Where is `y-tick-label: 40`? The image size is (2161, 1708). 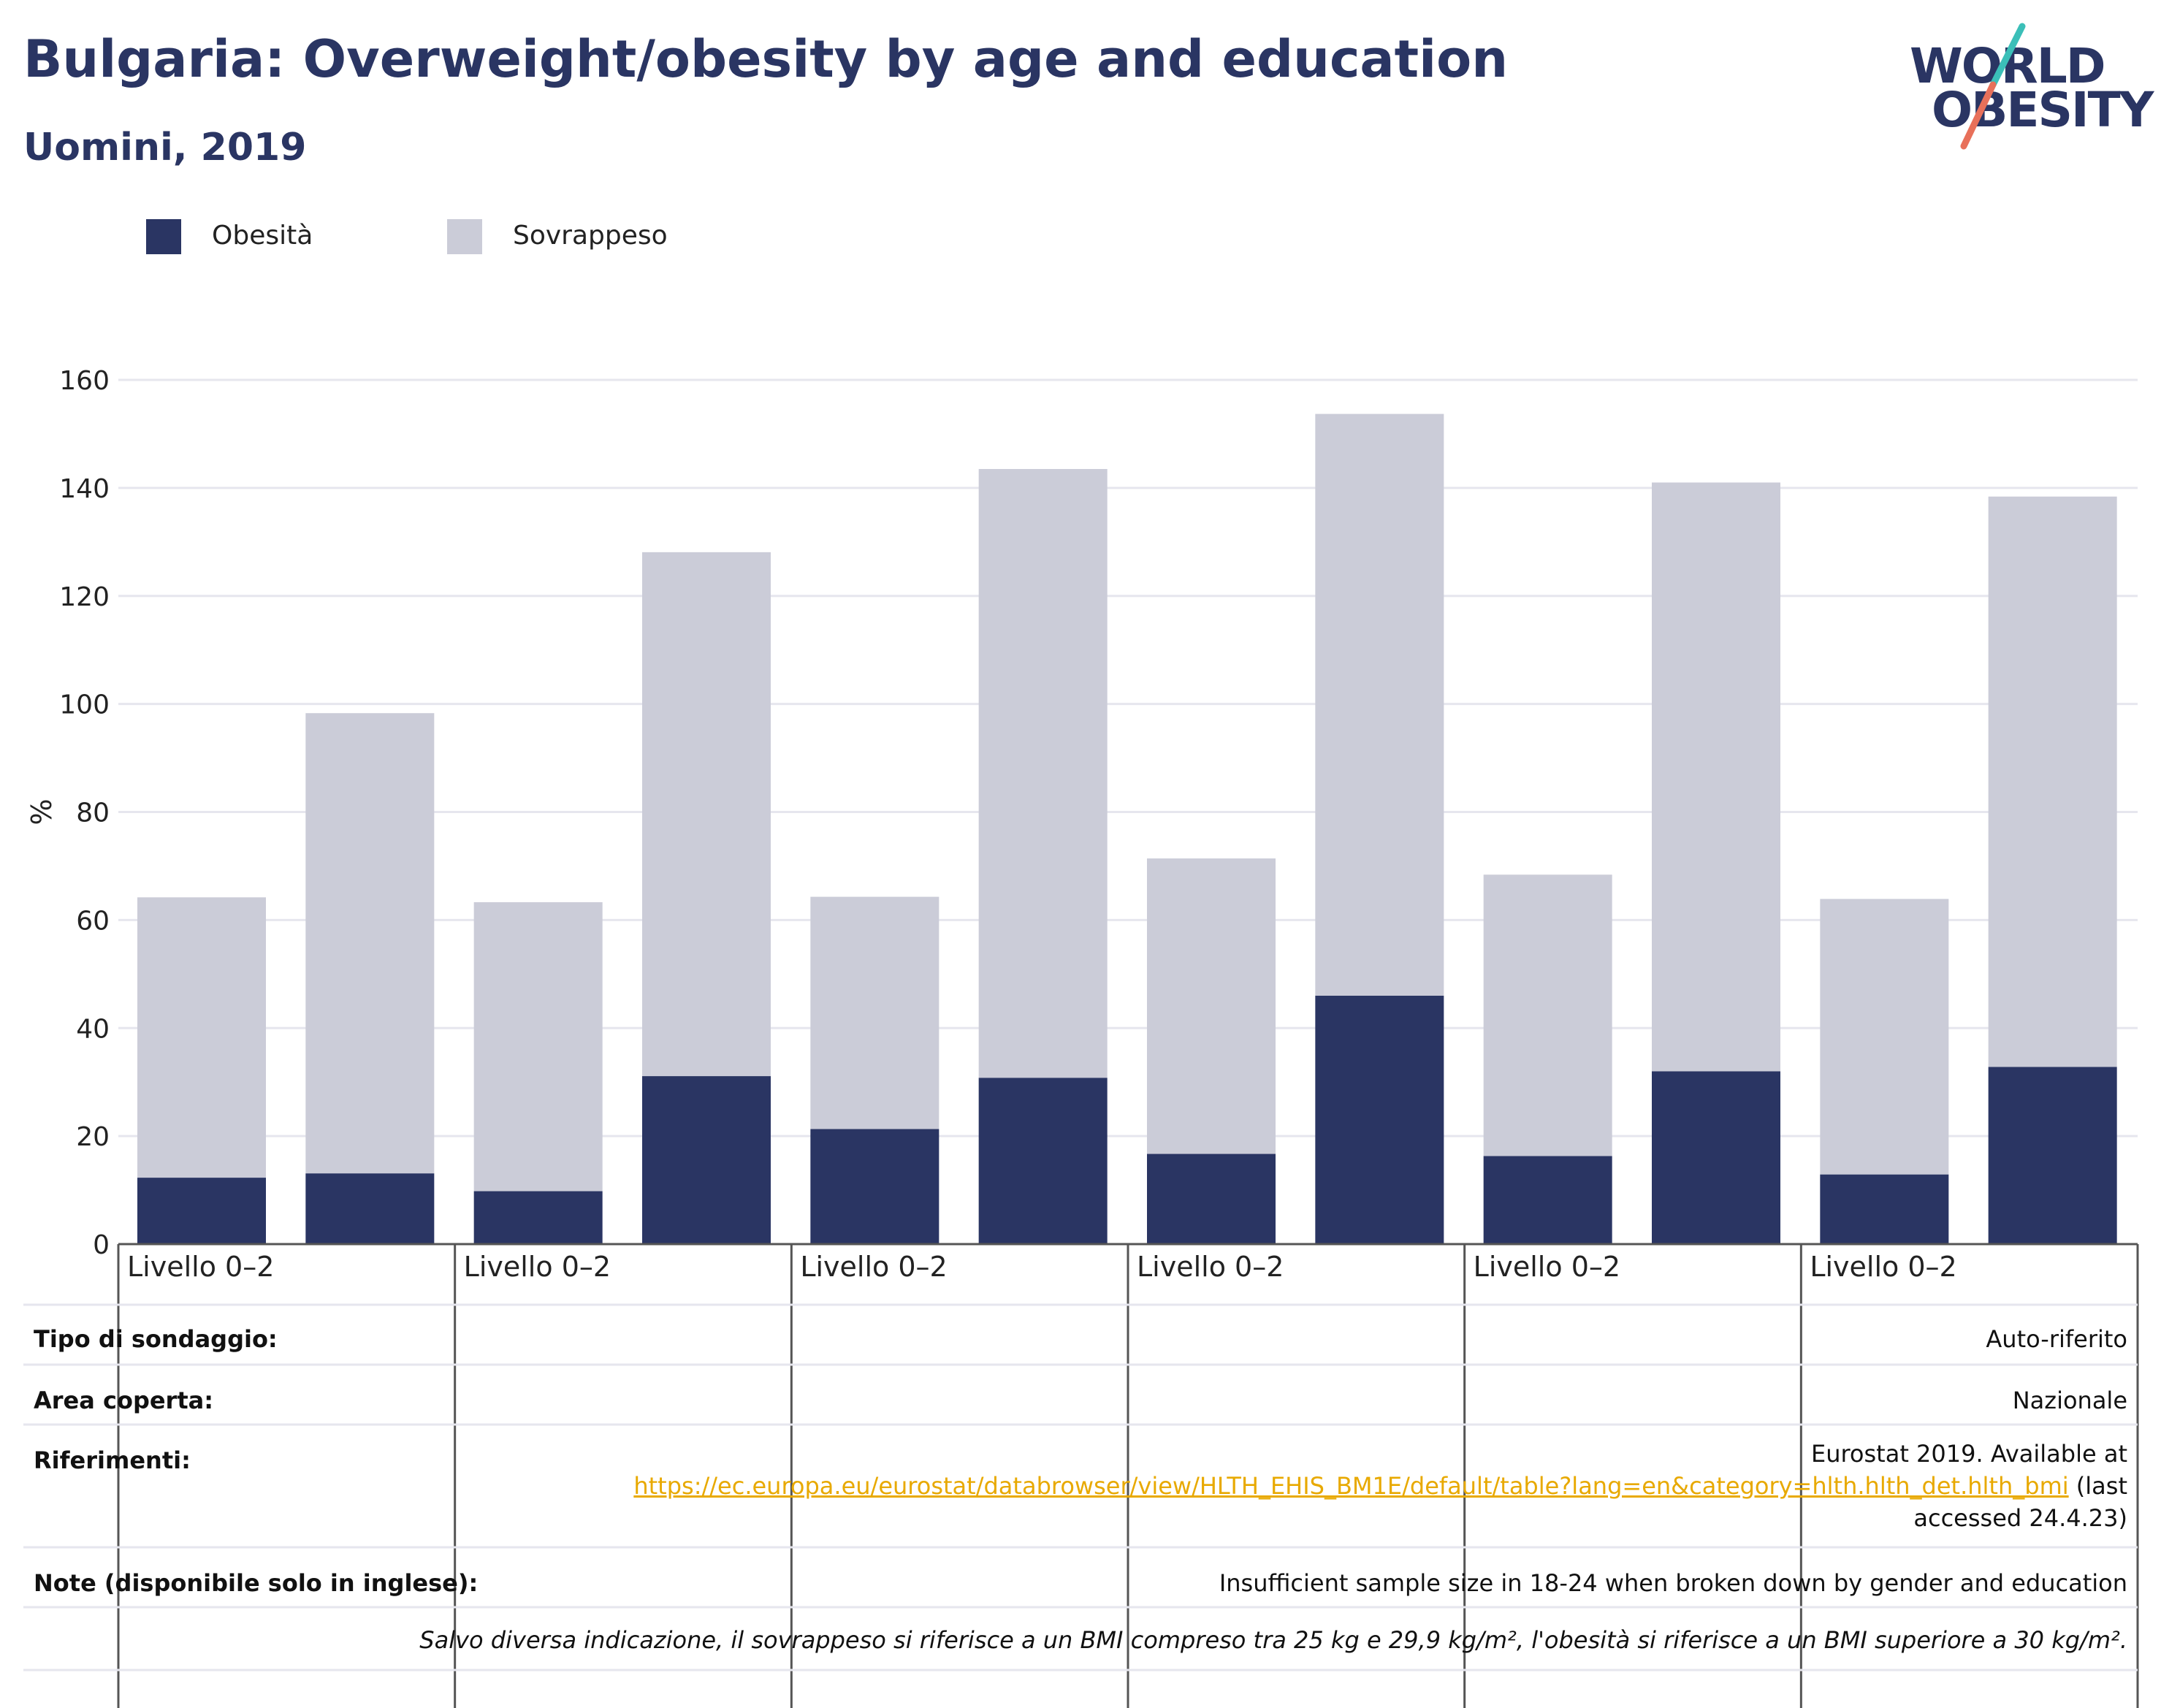 y-tick-label: 40 is located at coordinates (93, 1029).